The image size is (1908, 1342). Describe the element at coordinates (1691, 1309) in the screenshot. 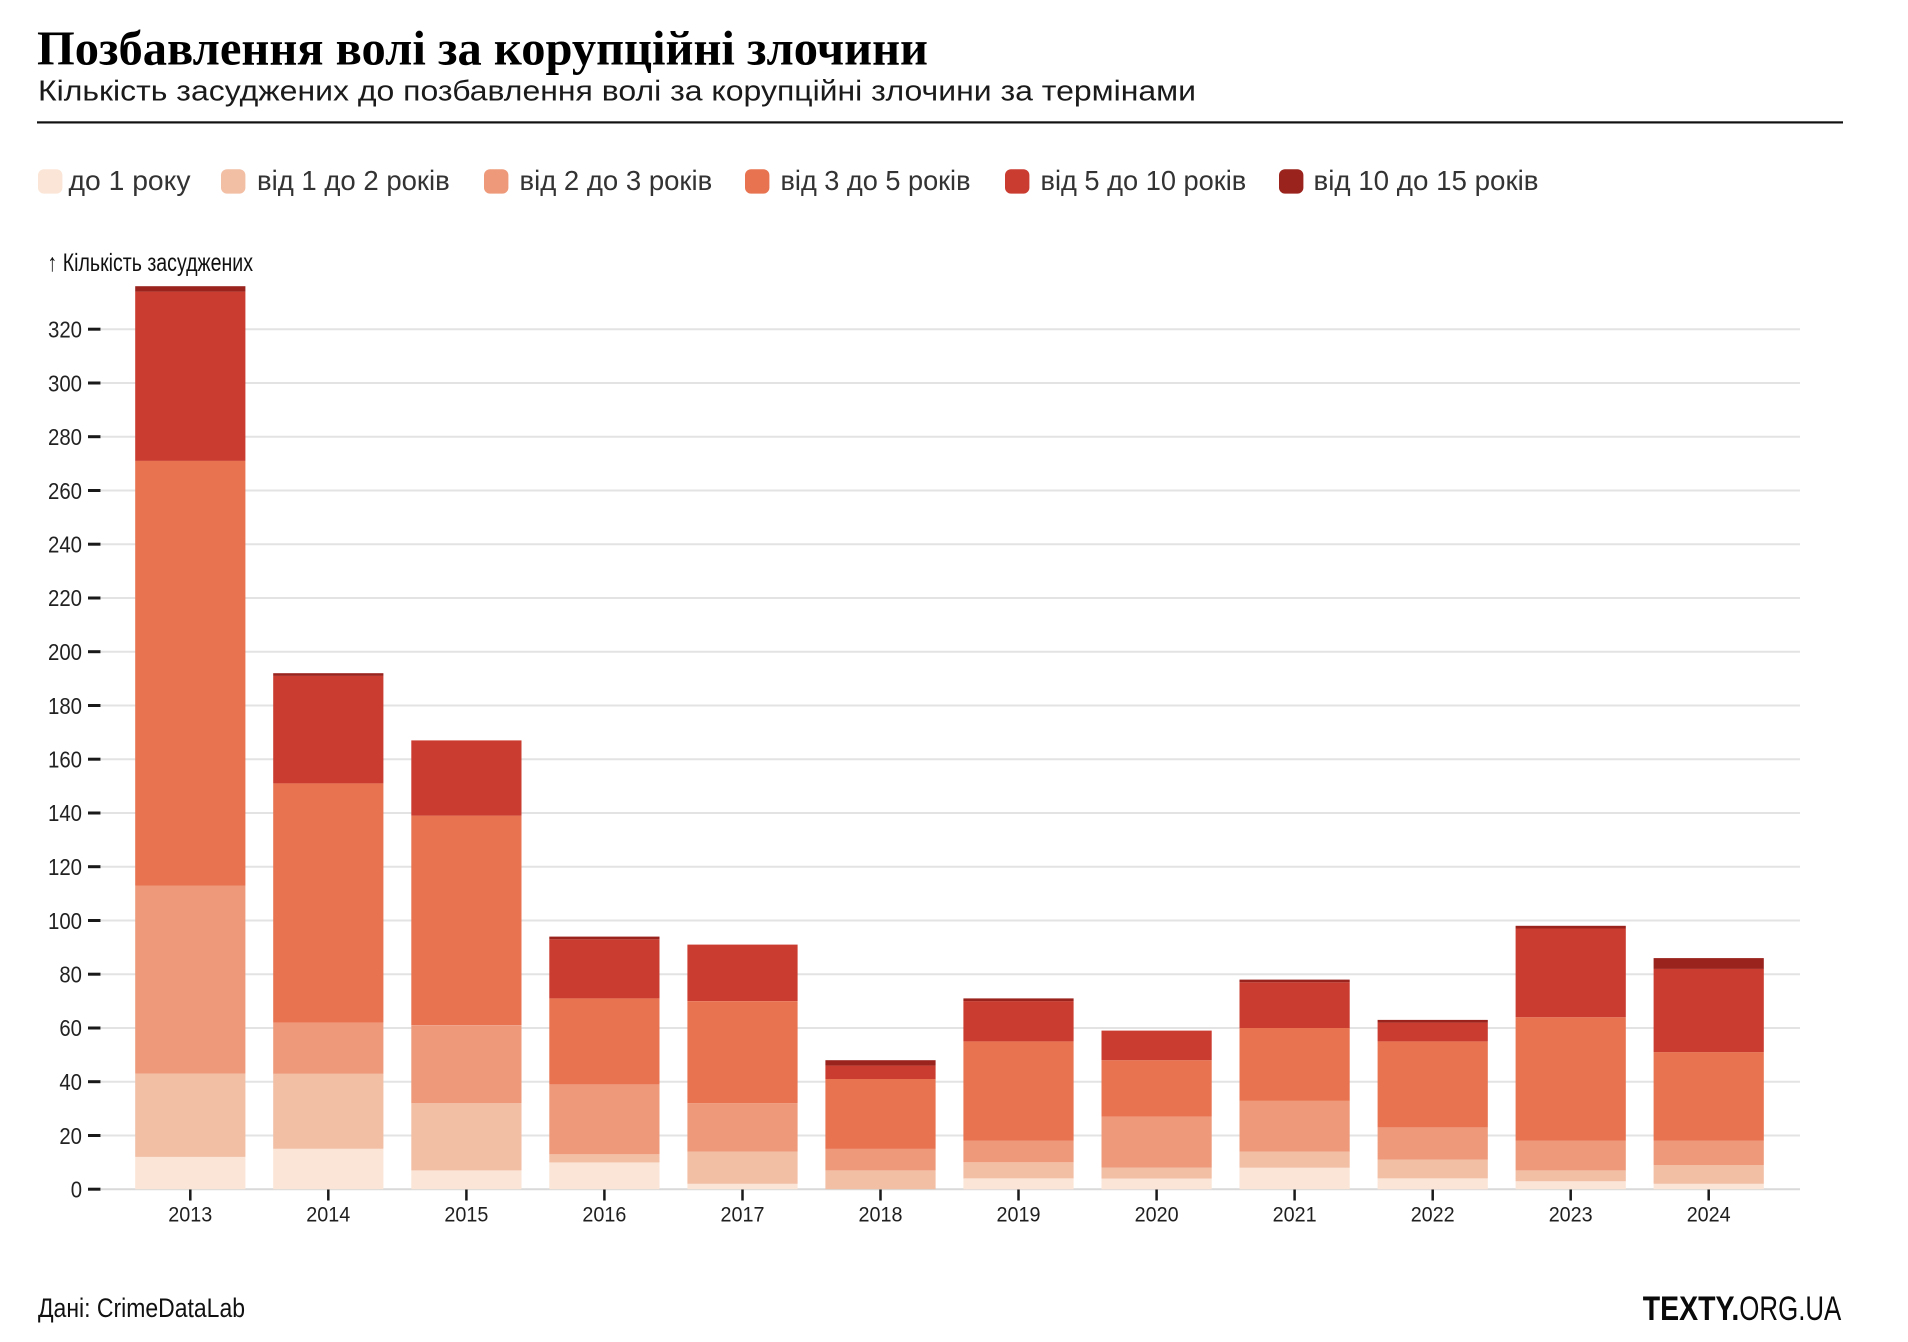

I see `svg-text: TEXTY.` at that location.